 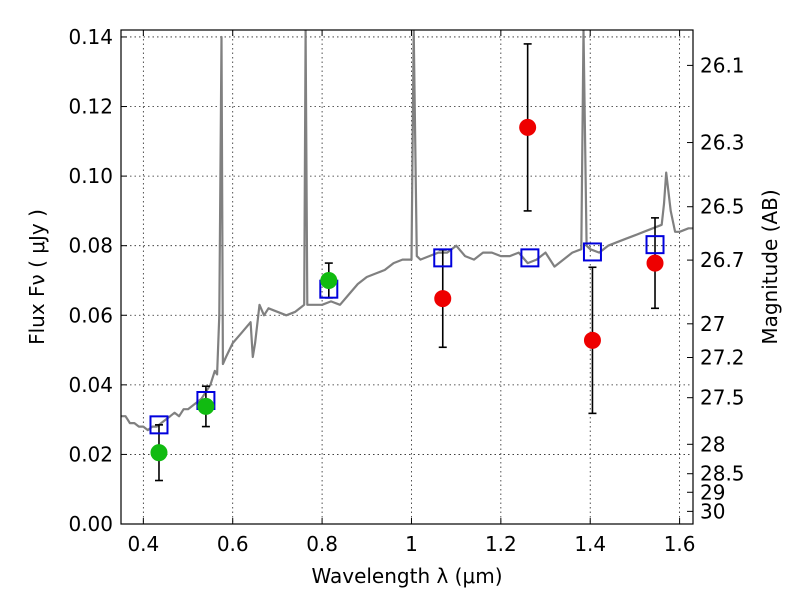 What do you see at coordinates (406, 576) in the screenshot?
I see `x-axis-title: Wavelength λ (μm)` at bounding box center [406, 576].